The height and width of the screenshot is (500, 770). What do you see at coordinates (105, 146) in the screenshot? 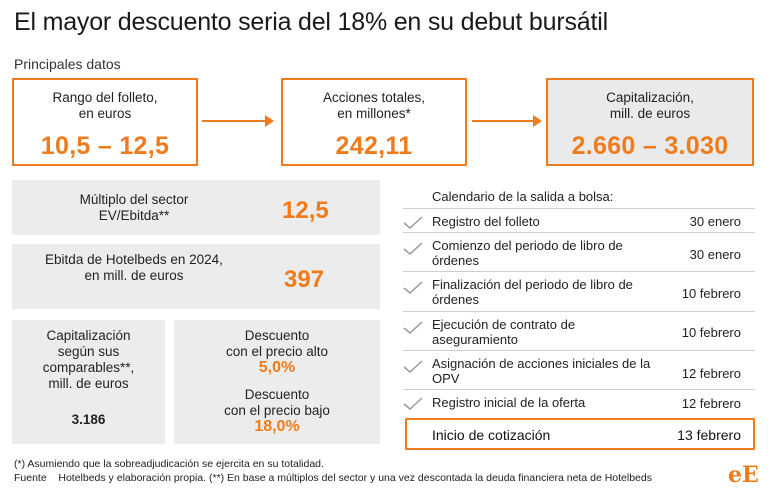
I see `card-value: 10,5 – 12,5` at bounding box center [105, 146].